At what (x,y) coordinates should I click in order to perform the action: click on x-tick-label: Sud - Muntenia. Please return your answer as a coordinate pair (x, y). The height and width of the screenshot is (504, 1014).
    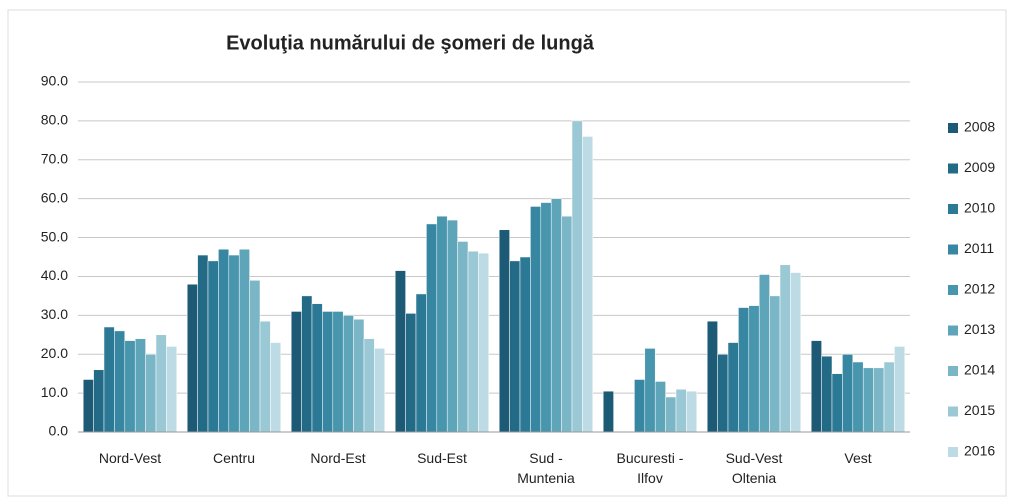
    Looking at the image, I should click on (546, 468).